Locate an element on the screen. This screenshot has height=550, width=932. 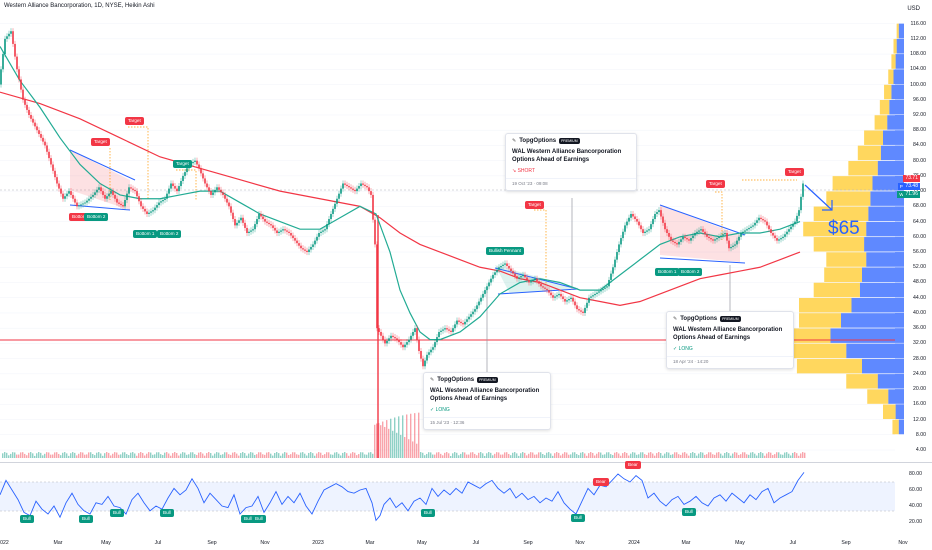
time-tick: May is located at coordinates (106, 543).